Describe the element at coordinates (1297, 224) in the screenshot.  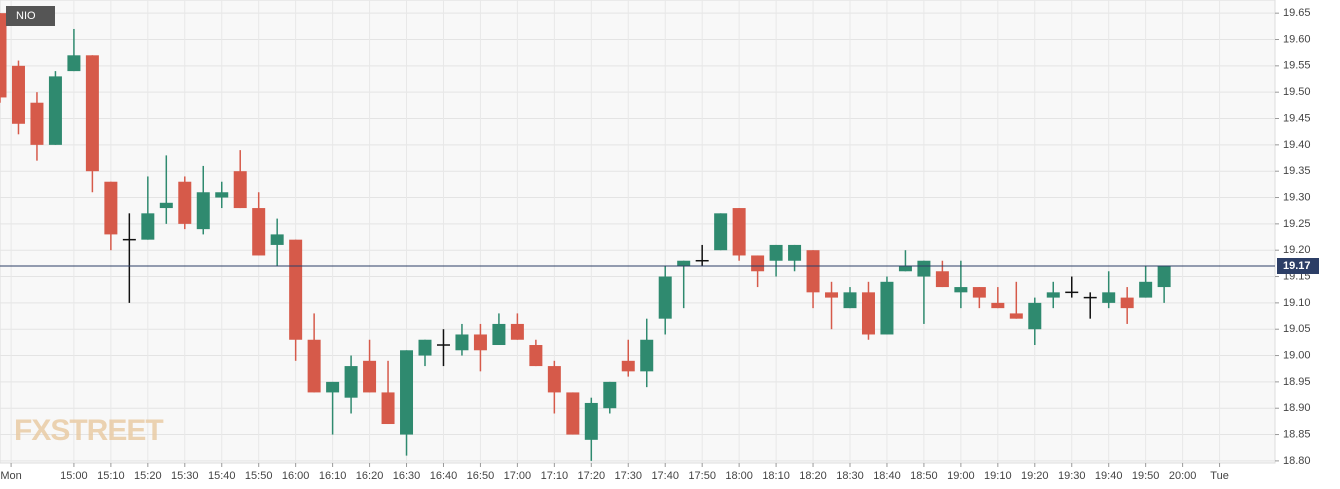
I see `y-tick-label: 19.25` at that location.